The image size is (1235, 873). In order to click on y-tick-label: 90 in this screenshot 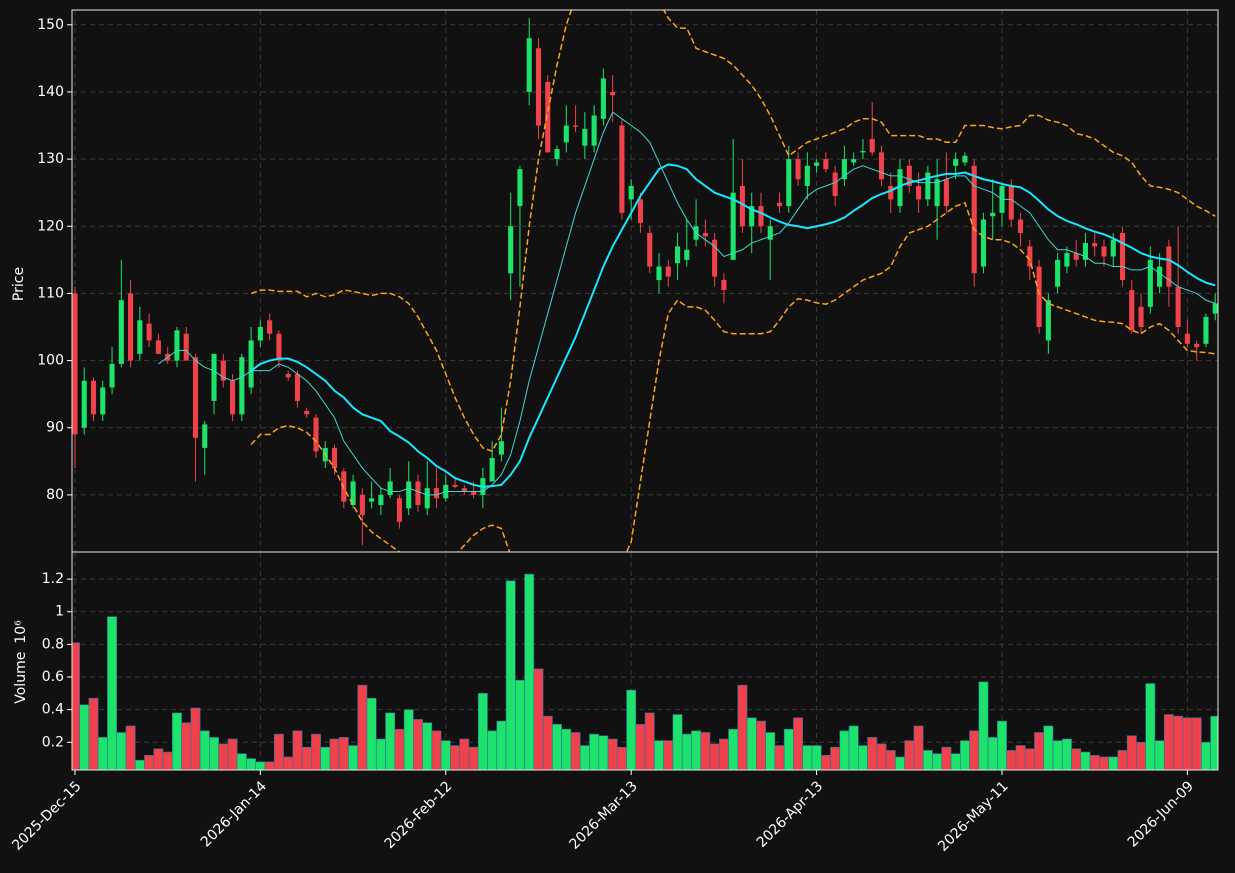, I will do `click(55, 428)`.